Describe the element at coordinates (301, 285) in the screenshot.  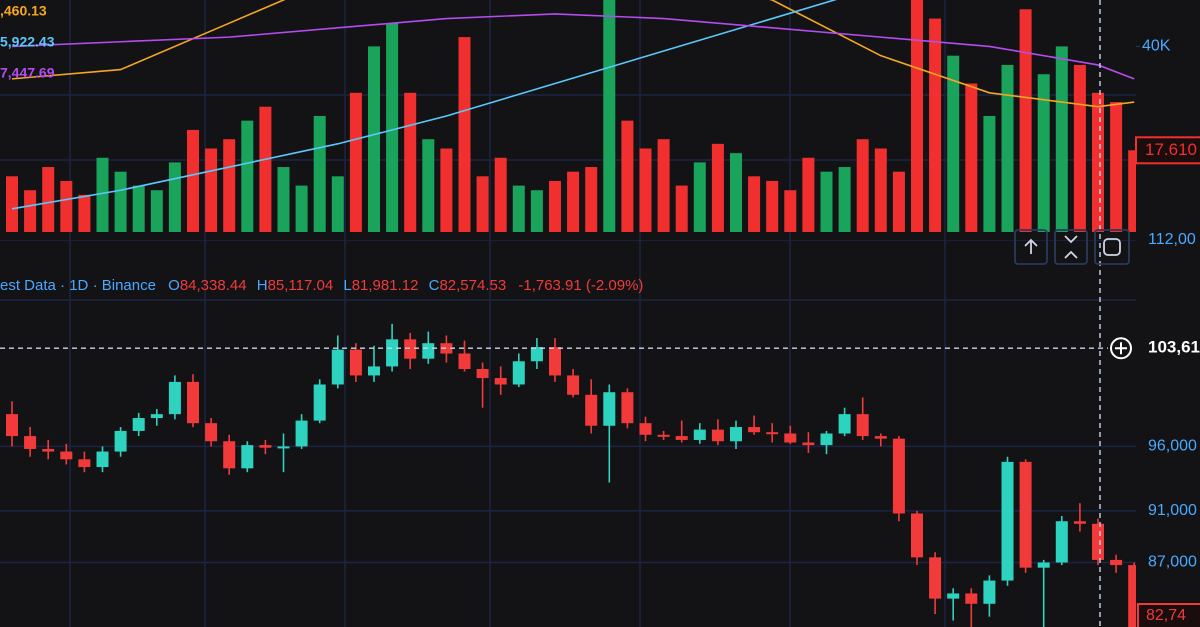
I see `high-value: 85,117.04` at that location.